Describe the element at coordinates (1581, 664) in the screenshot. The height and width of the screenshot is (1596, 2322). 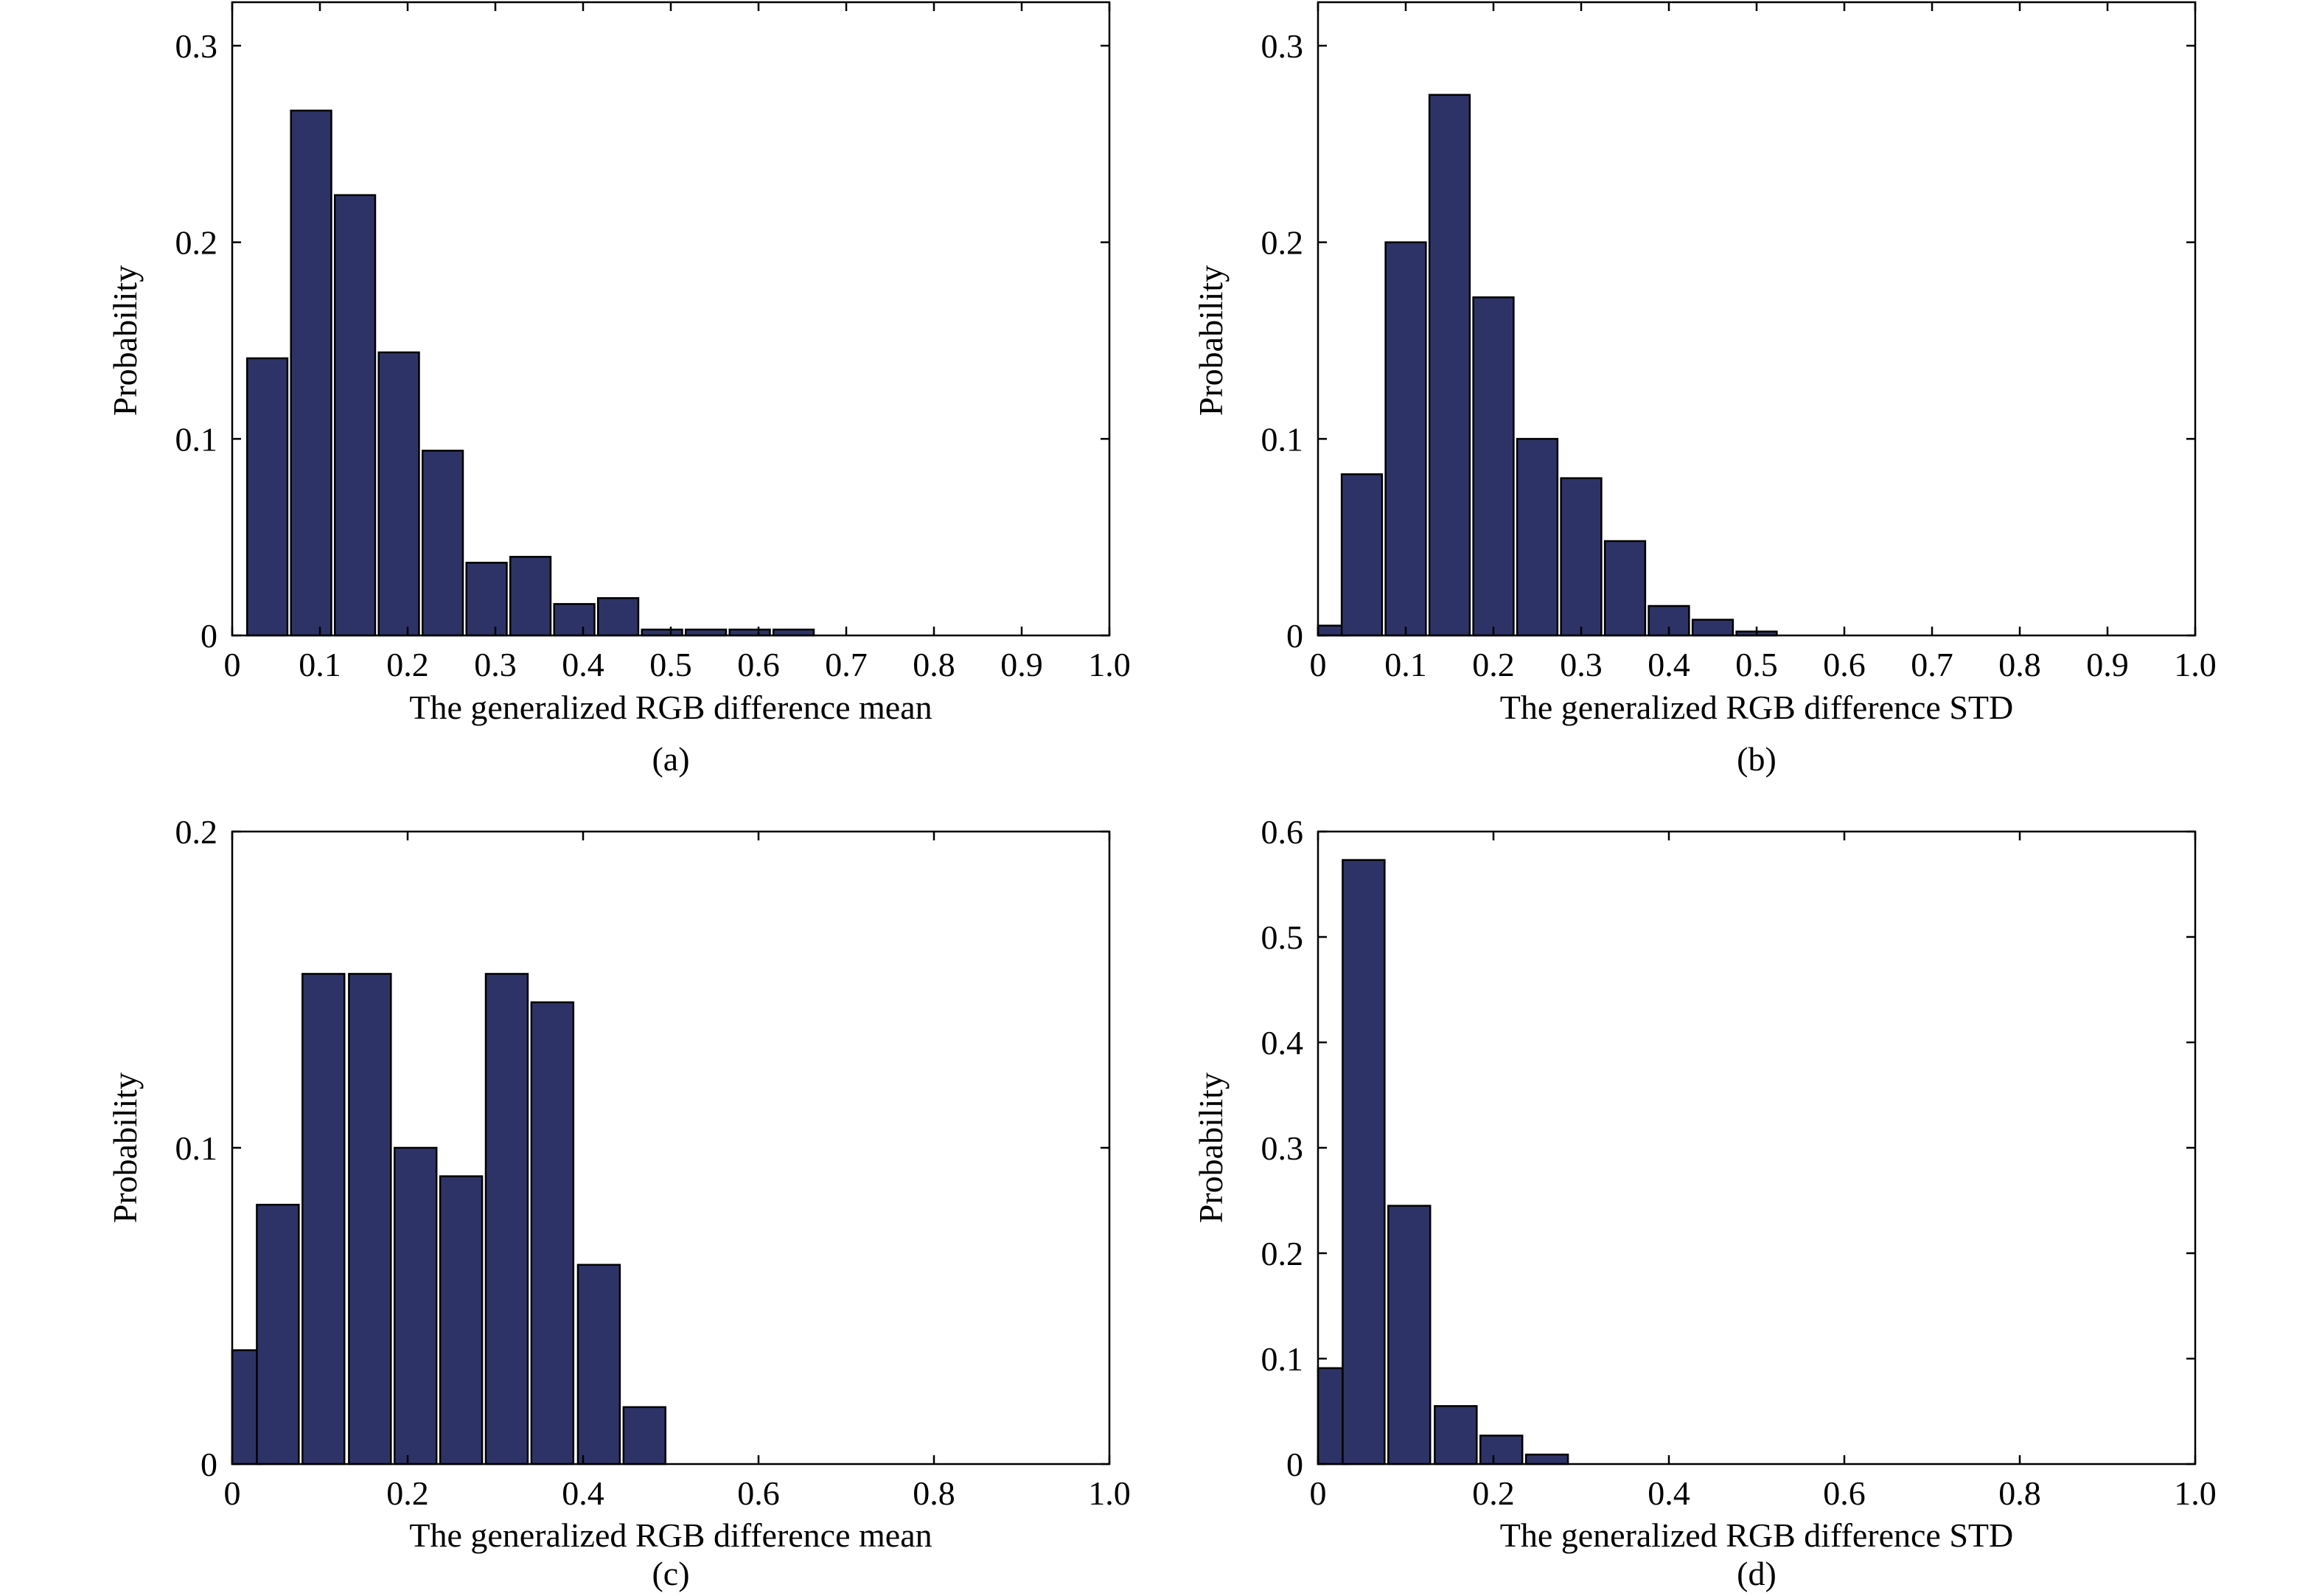
I see `x-tick-label: 0.3` at that location.